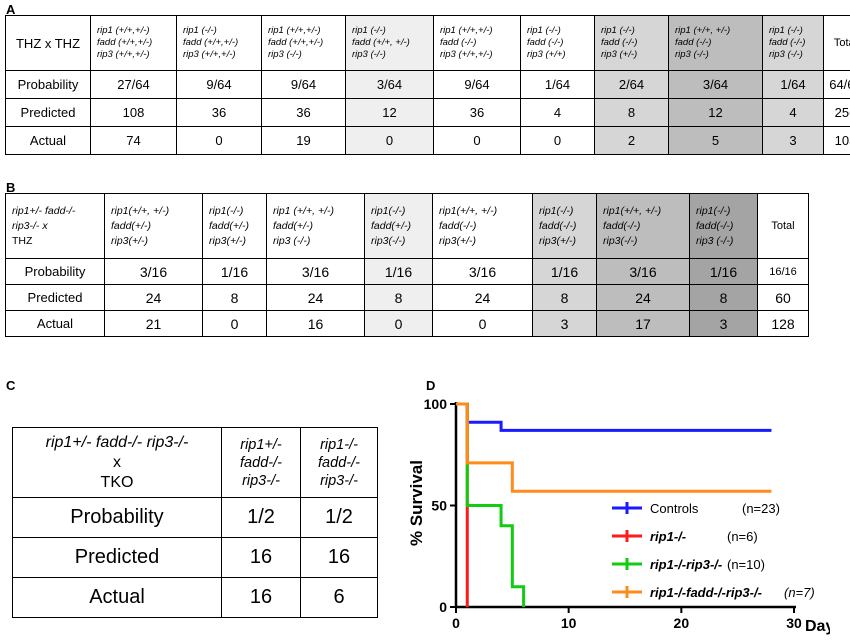  I want to click on table-cell: 60, so click(783, 297).